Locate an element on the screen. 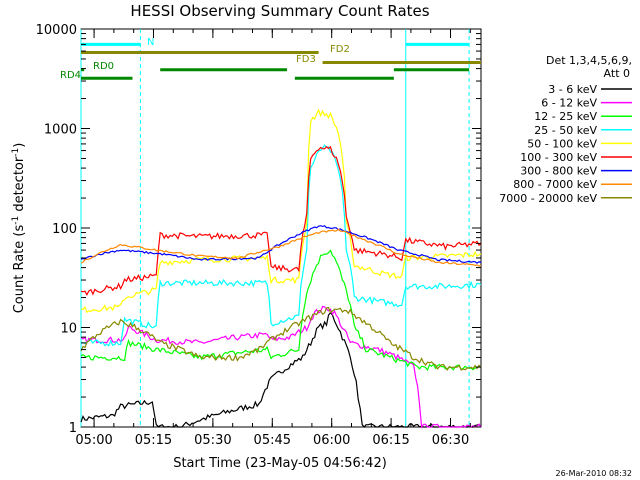 Image resolution: width=640 pixels, height=480 pixels. annotation-fd2: FD2 is located at coordinates (340, 49).